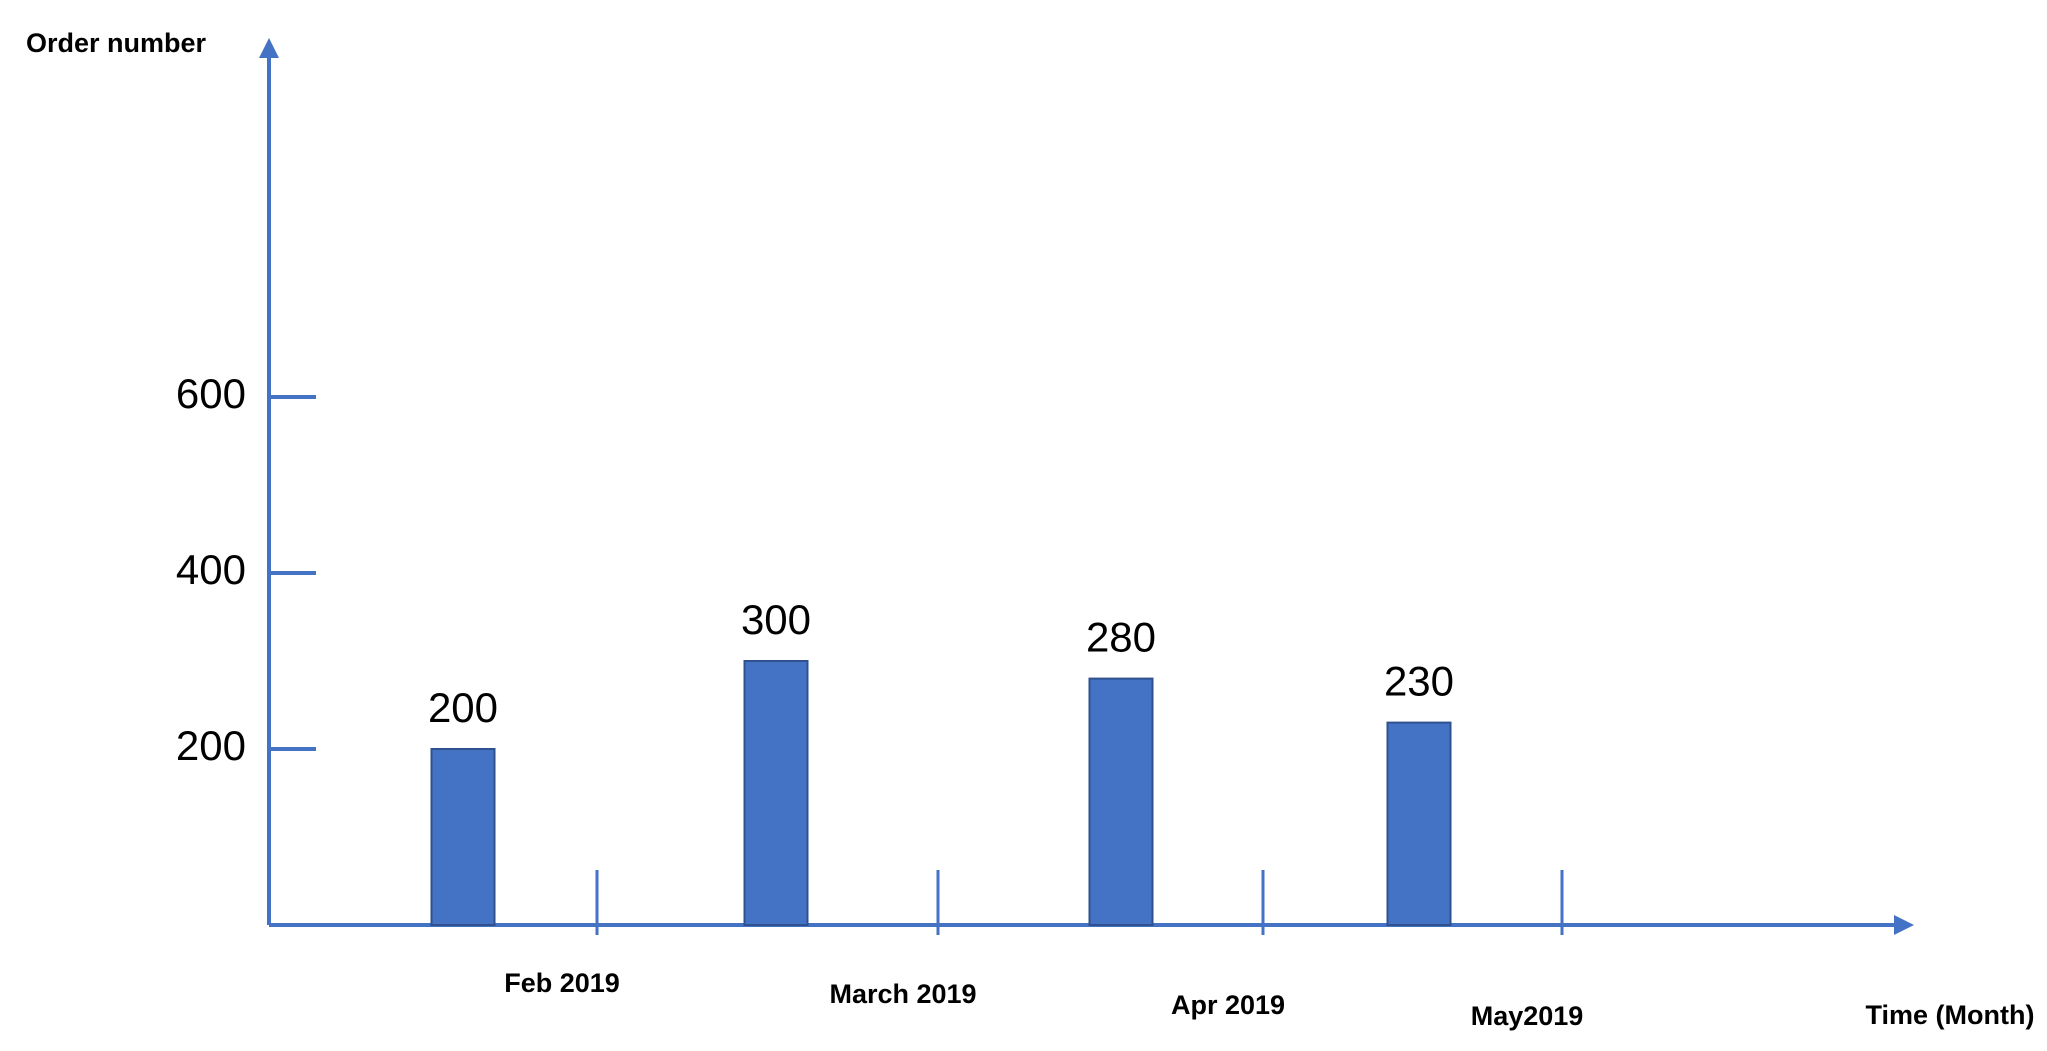  I want to click on x-tick-label: May2019, so click(1527, 1016).